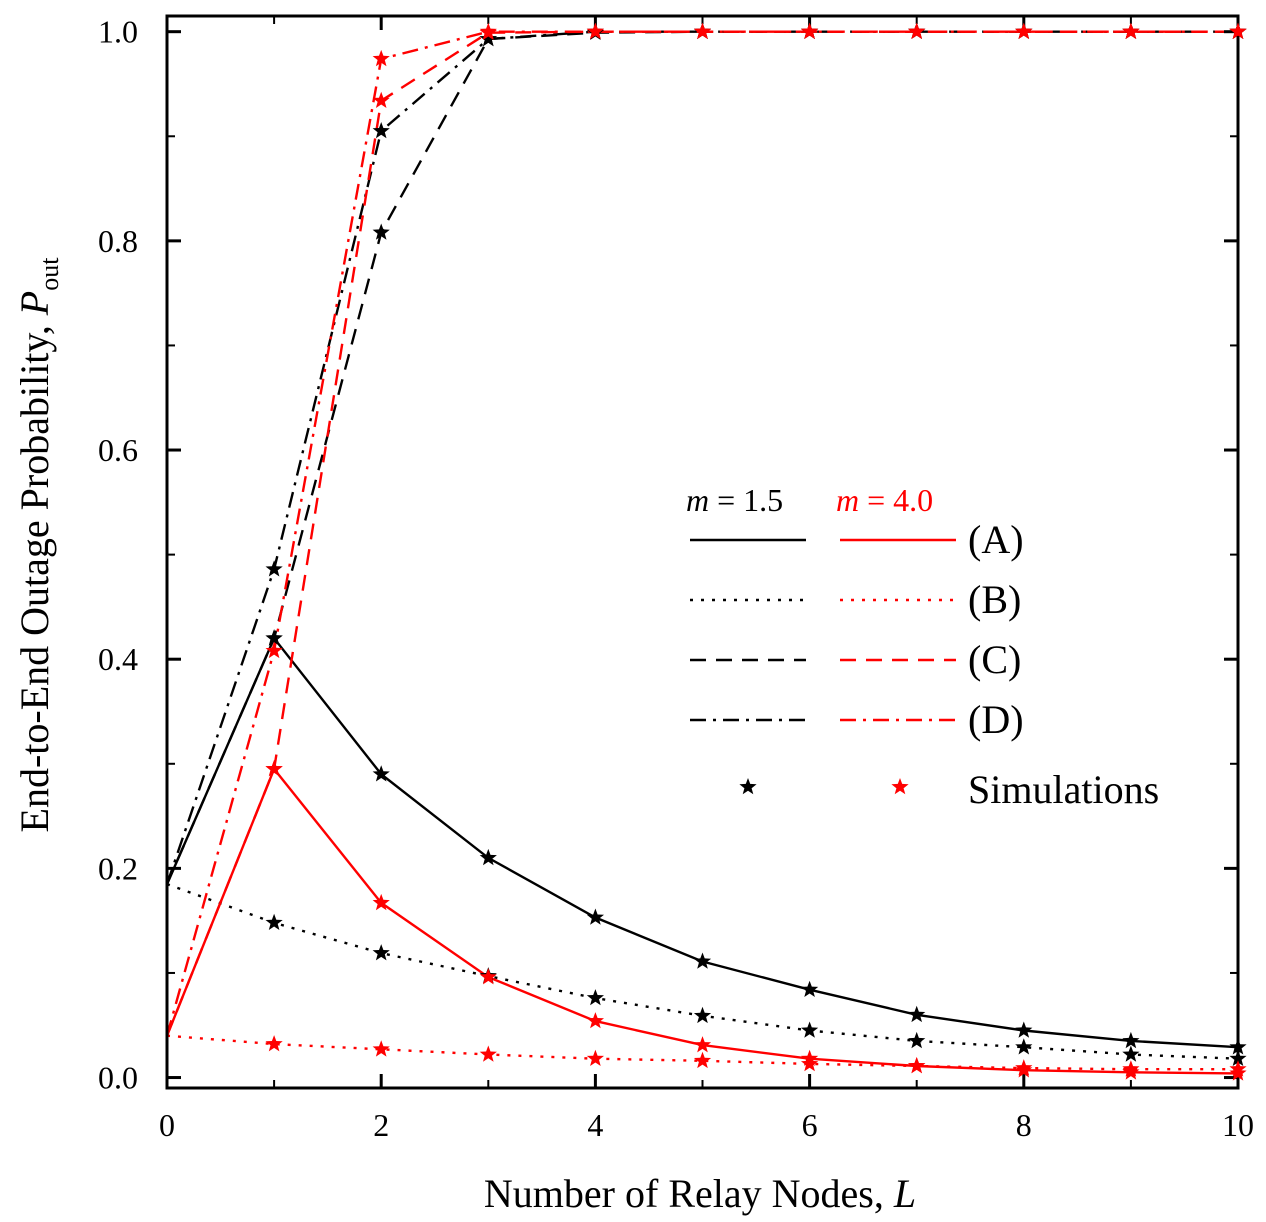  I want to click on x-tick-label: 8, so click(1024, 1125).